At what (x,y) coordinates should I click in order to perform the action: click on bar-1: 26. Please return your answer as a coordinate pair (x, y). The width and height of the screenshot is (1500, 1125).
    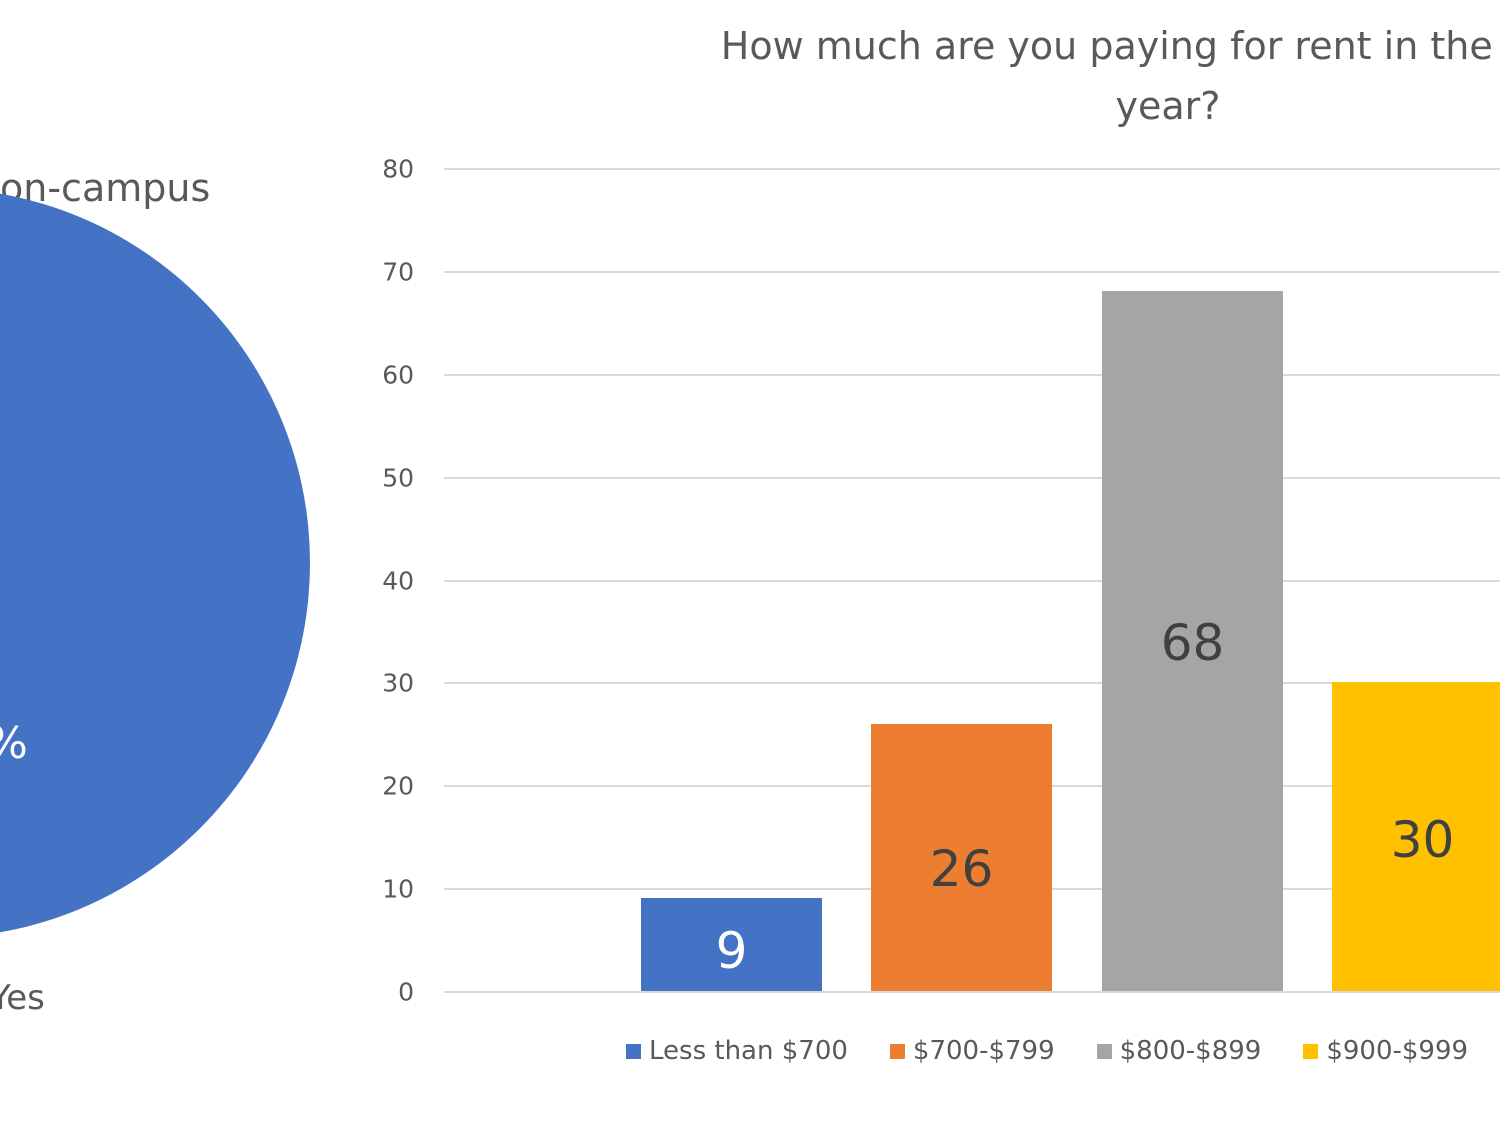
    Looking at the image, I should click on (961, 857).